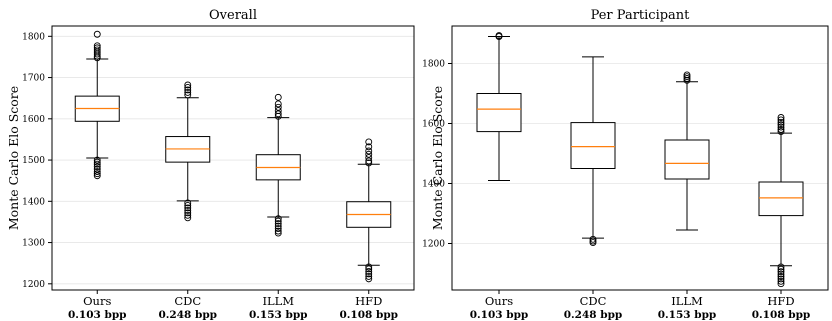  I want to click on y-tick-label: 1500, so click(33, 161).